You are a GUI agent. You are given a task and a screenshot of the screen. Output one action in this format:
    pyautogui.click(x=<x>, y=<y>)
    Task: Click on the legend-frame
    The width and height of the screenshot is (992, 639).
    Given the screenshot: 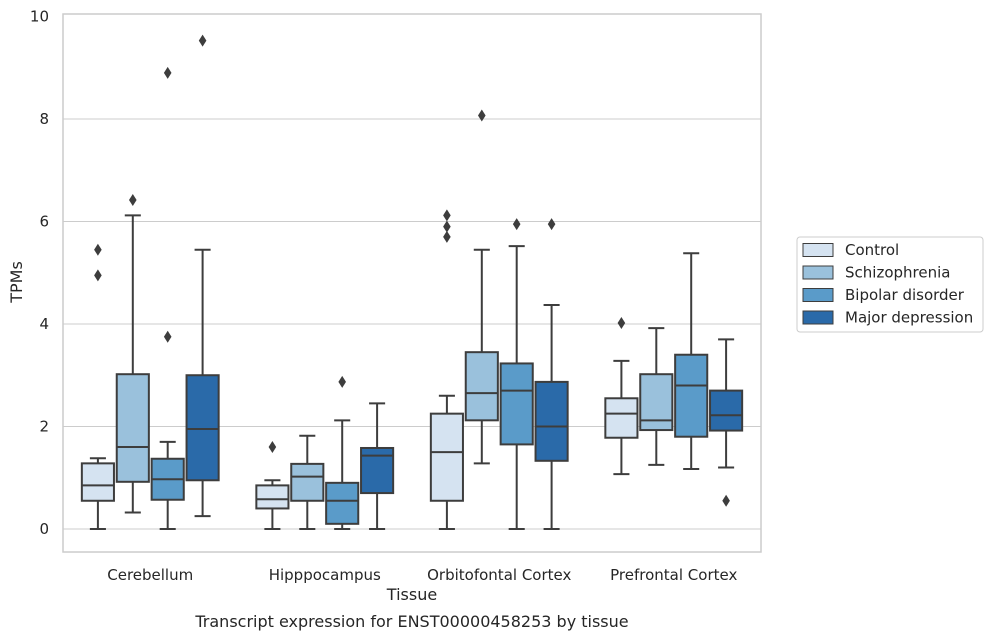 What is the action you would take?
    pyautogui.click(x=890, y=284)
    